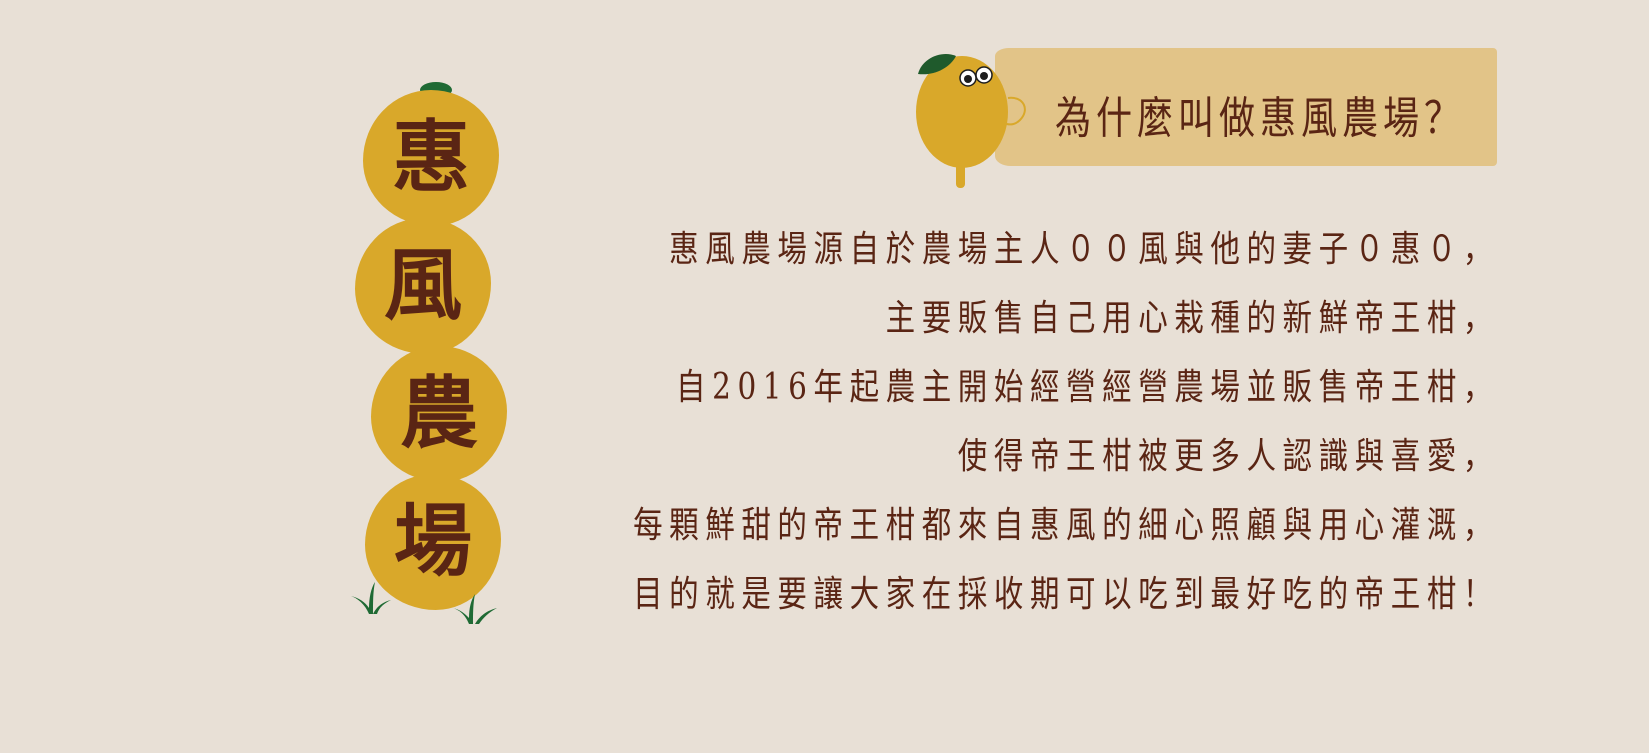 The height and width of the screenshot is (753, 1649). I want to click on logo-ball-3: 農, so click(439, 414).